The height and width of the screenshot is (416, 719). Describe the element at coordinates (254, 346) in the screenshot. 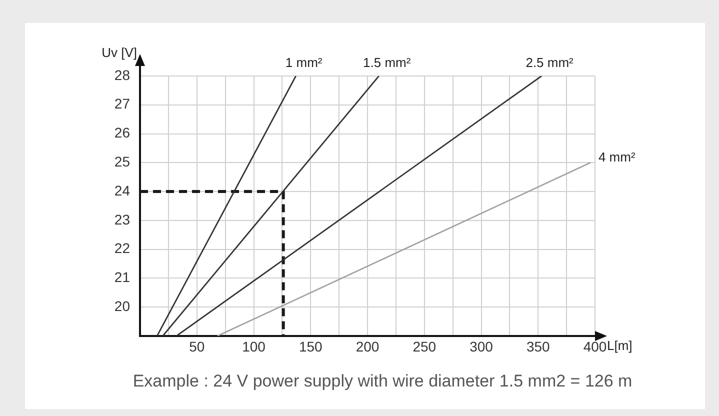

I see `x-tick-label: 100` at that location.